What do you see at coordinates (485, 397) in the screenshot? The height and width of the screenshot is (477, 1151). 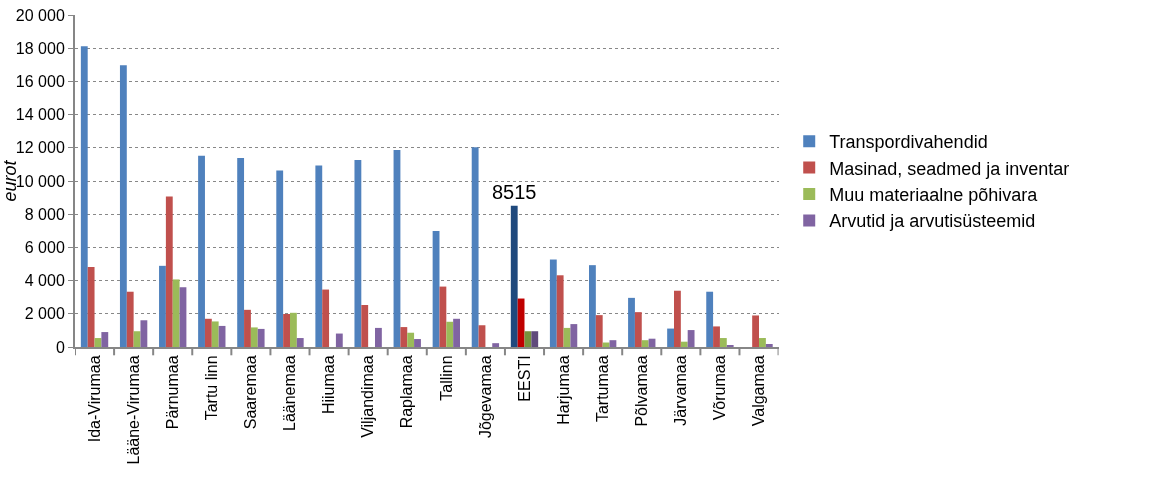 I see `x-tick-label: Jõgevamaa` at bounding box center [485, 397].